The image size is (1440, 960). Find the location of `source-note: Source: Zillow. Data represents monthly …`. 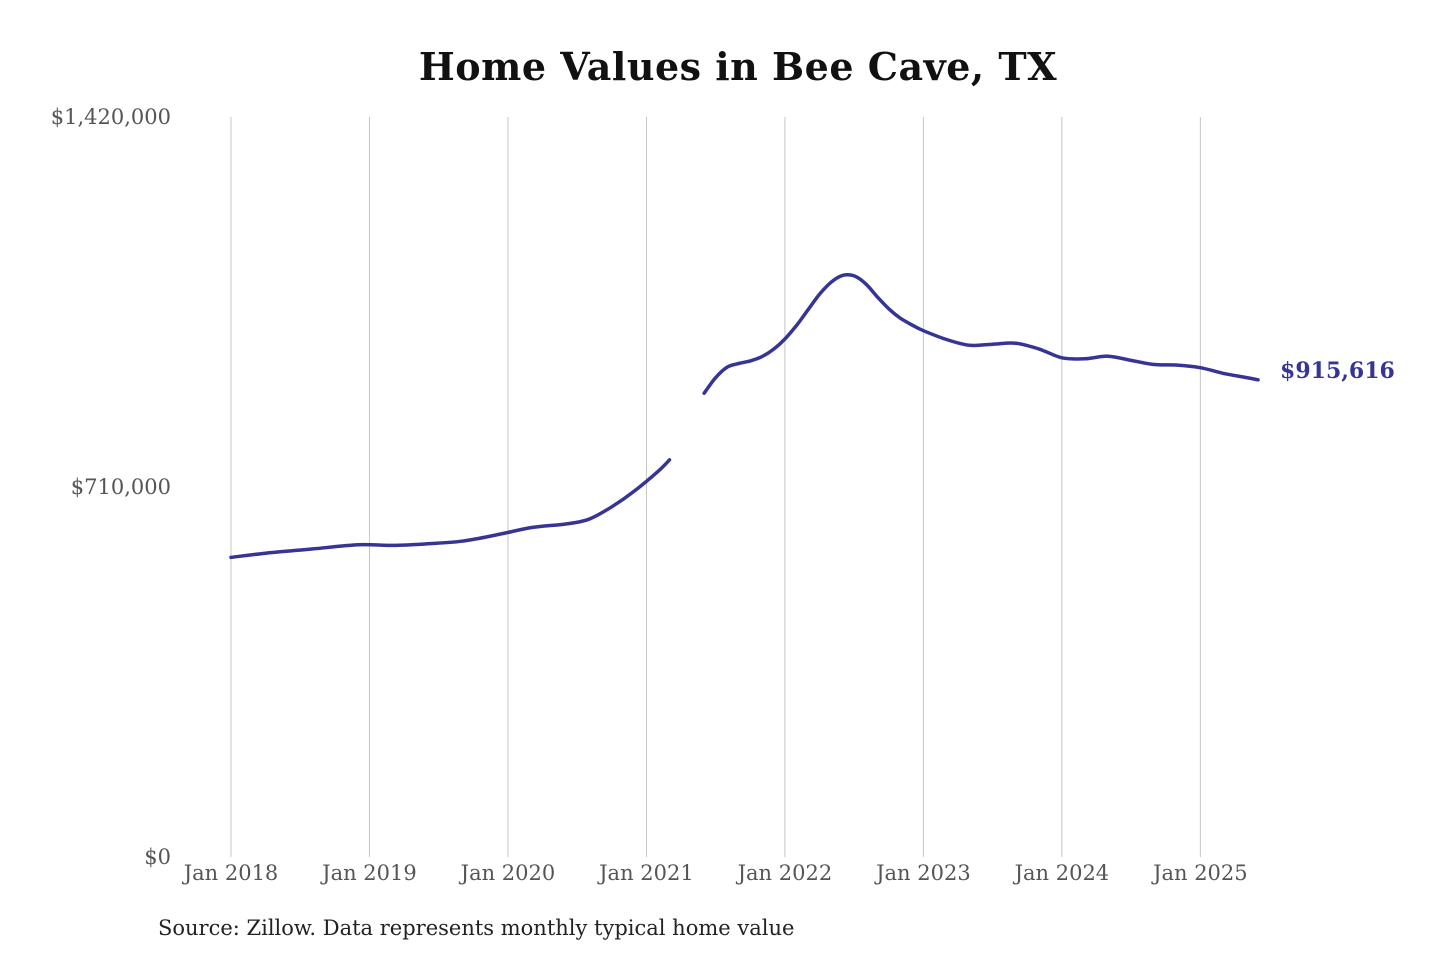

source-note: Source: Zillow. Data represents monthly … is located at coordinates (476, 928).